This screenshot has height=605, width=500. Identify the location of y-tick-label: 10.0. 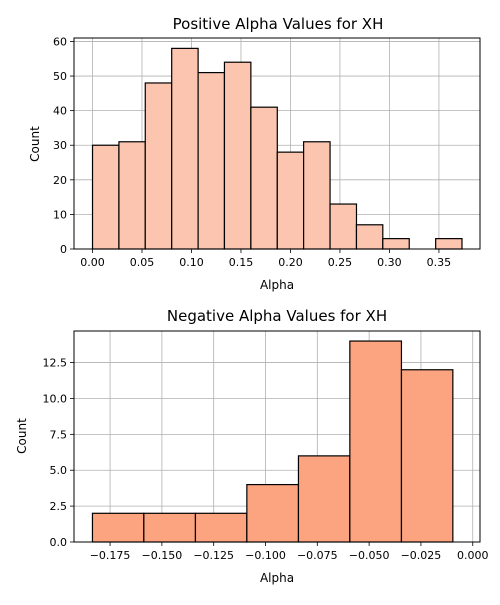
(55, 398).